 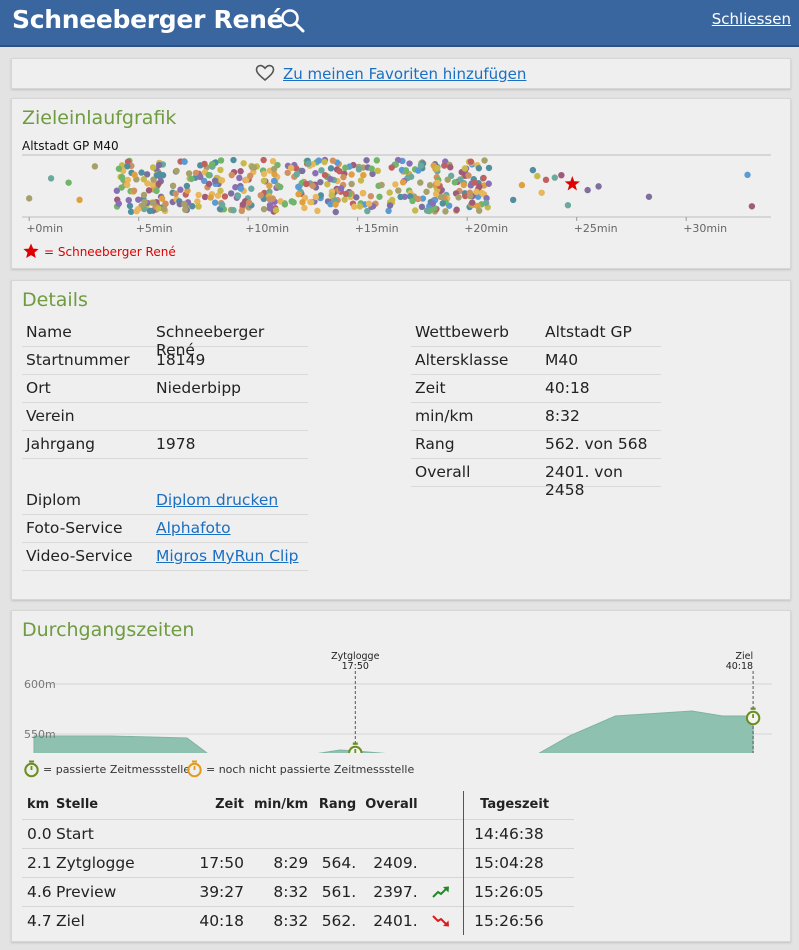 I want to click on split-km: 0.0, so click(x=39, y=833).